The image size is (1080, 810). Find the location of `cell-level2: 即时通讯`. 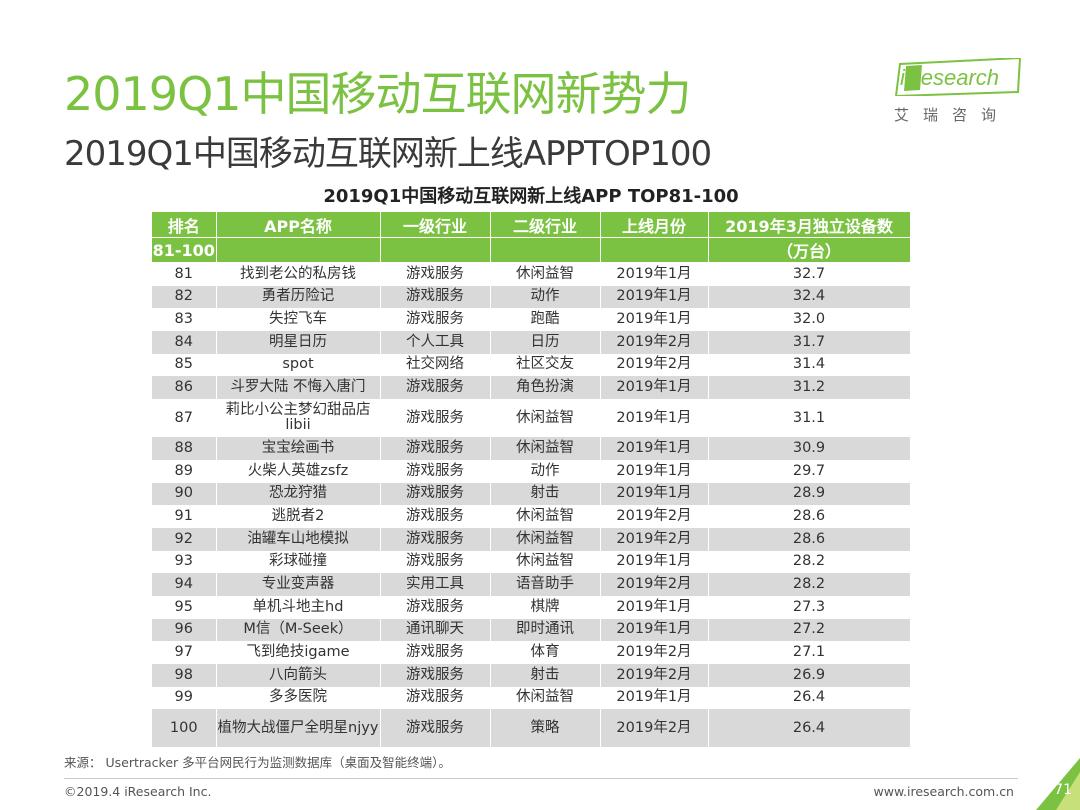

cell-level2: 即时通讯 is located at coordinates (545, 630).